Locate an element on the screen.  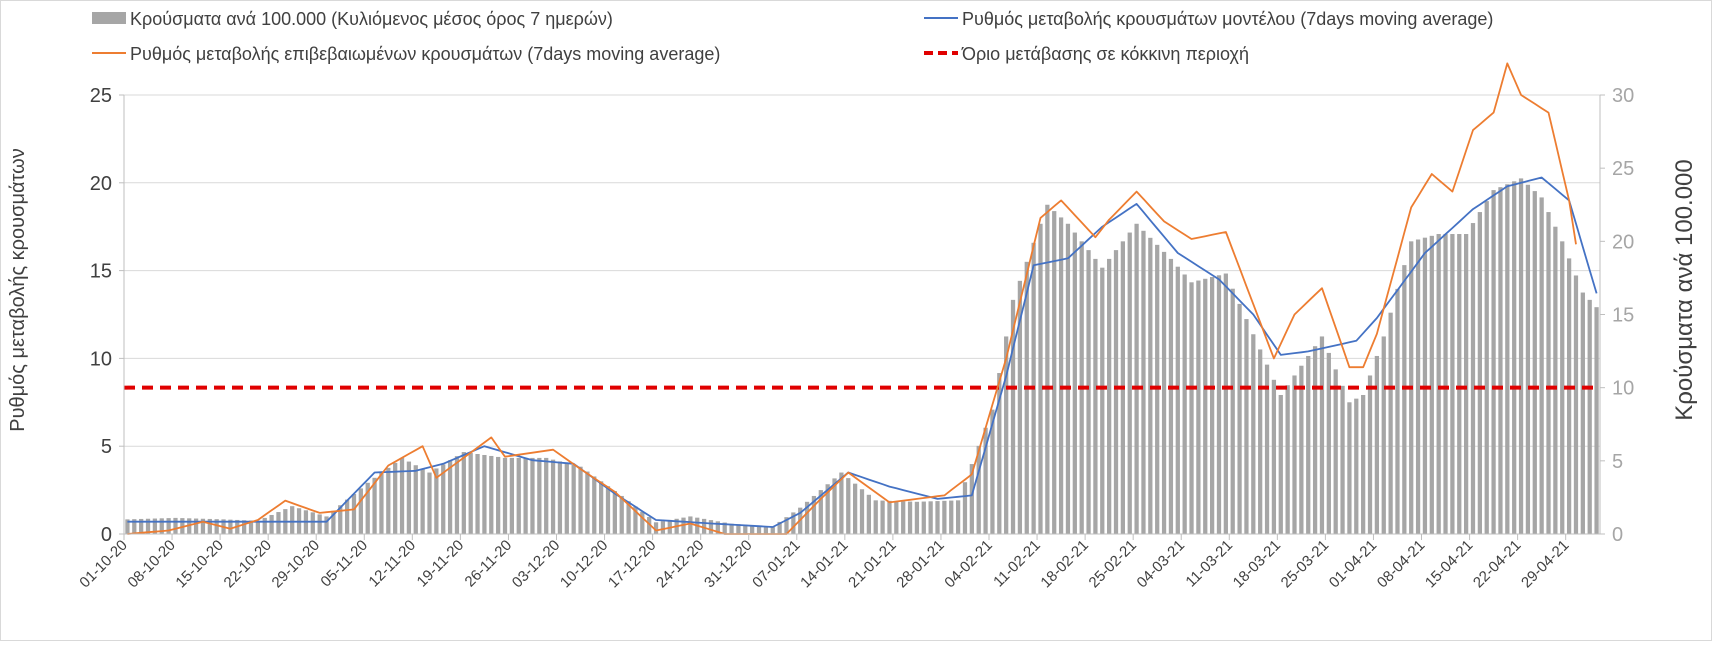
right-axis-title: Κρούσματα ανά 100.000 is located at coordinates (1684, 290).